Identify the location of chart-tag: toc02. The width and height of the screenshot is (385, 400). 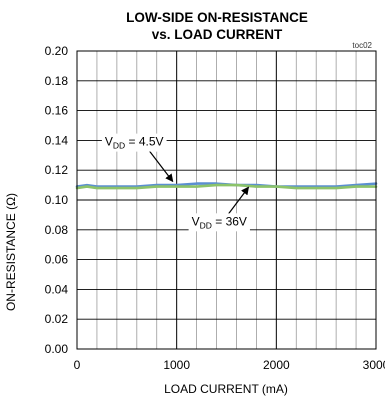
(362, 45).